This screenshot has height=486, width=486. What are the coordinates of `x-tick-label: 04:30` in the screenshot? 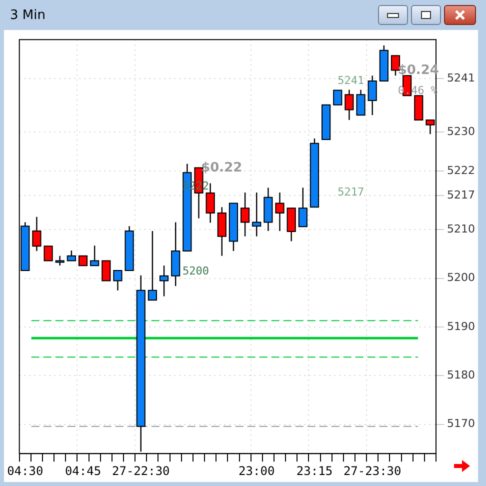 It's located at (25, 471).